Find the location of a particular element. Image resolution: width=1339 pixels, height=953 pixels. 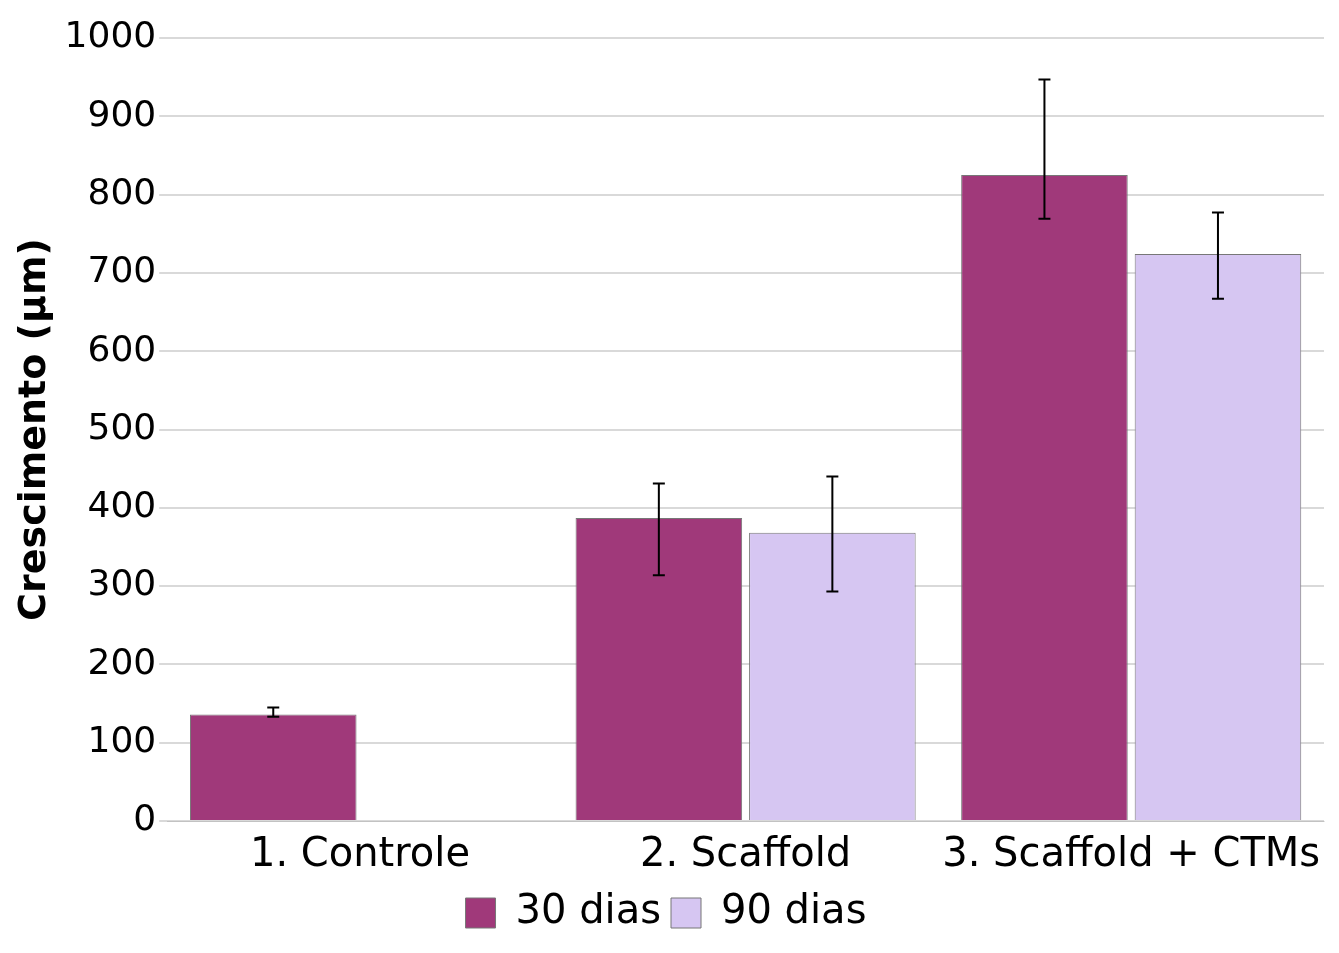

y-tick-label: 100 is located at coordinates (122, 740).